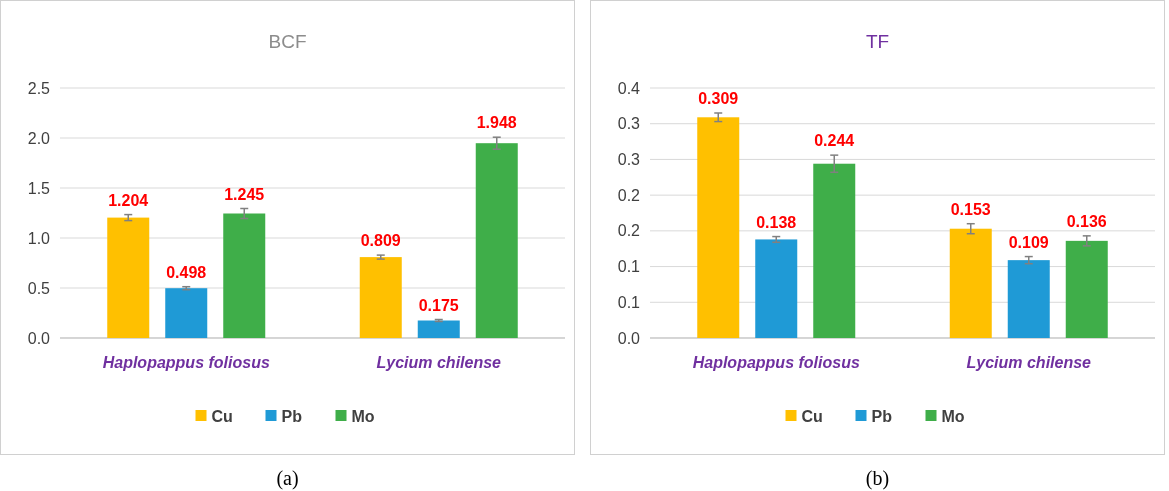 The width and height of the screenshot is (1169, 491). What do you see at coordinates (877, 478) in the screenshot?
I see `text: (b)` at bounding box center [877, 478].